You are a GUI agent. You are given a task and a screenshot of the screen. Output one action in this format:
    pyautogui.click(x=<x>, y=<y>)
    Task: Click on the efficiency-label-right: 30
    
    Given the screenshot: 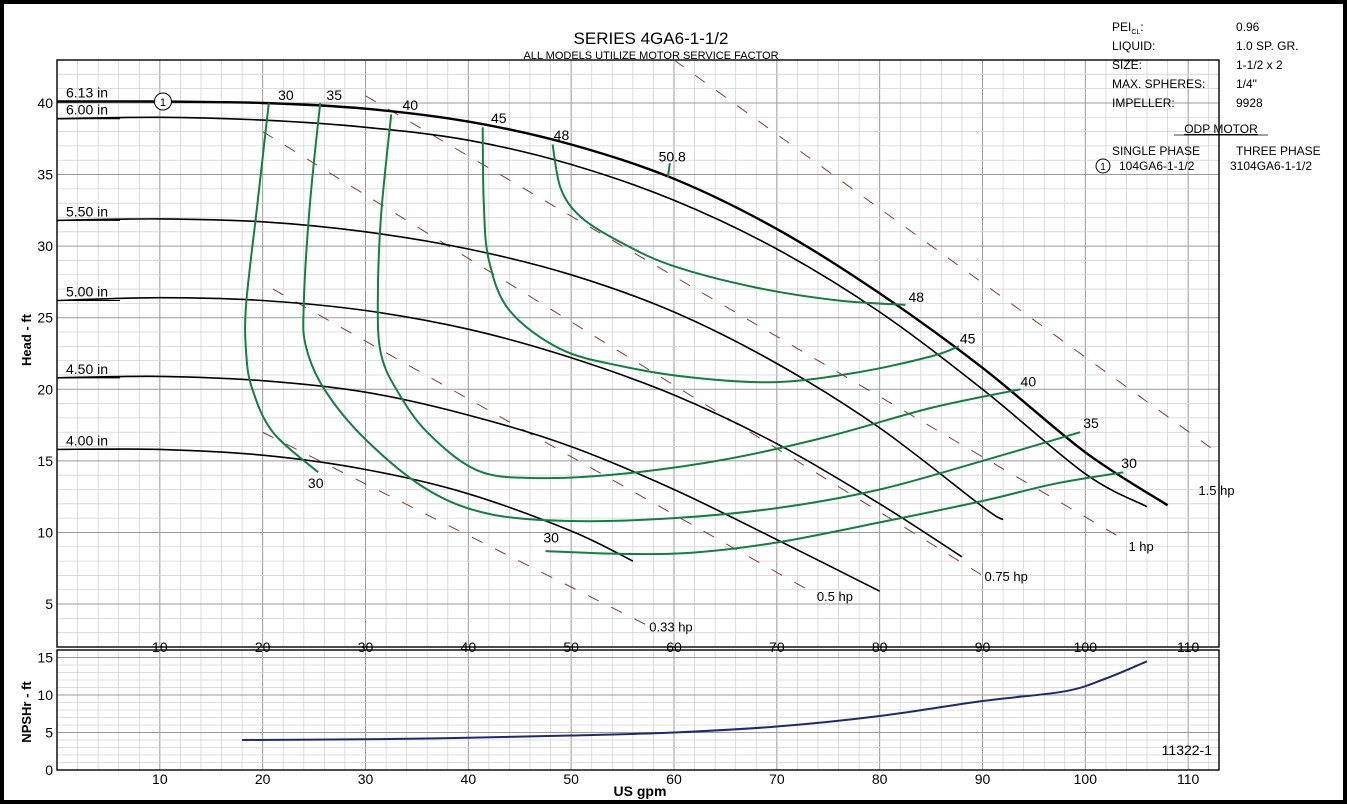 What is the action you would take?
    pyautogui.click(x=1129, y=463)
    